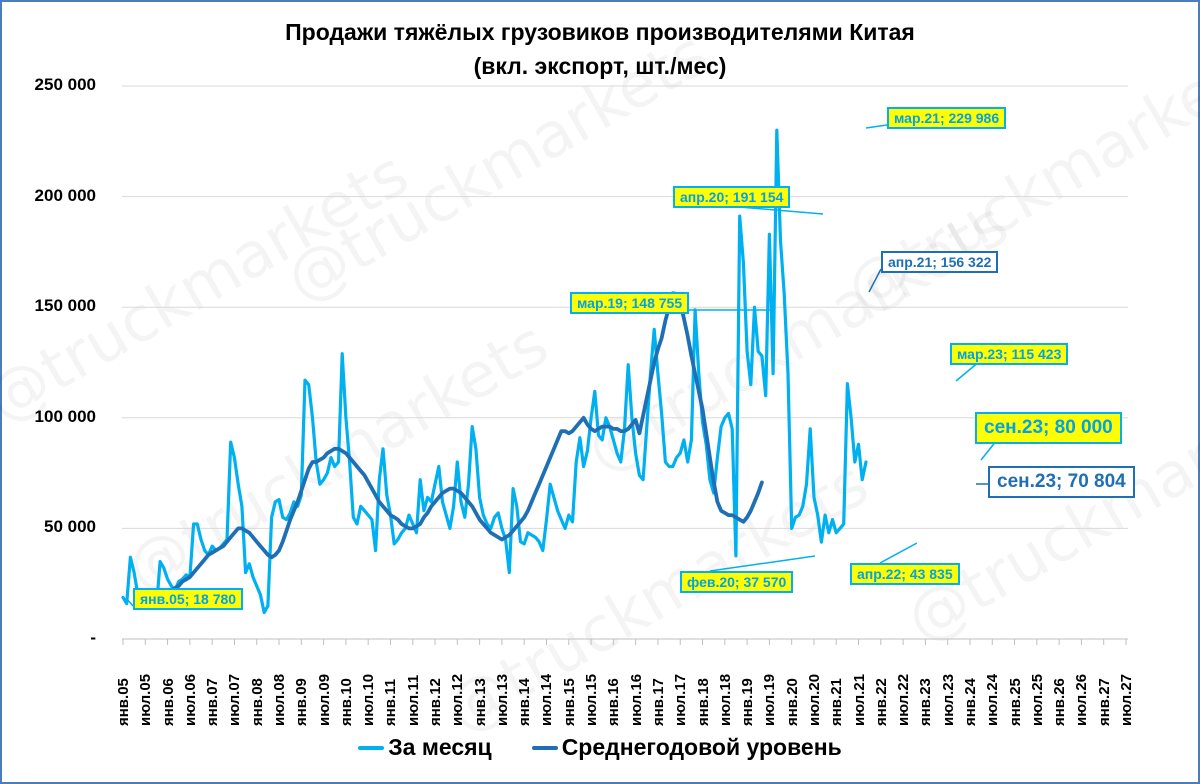 The width and height of the screenshot is (1200, 784). What do you see at coordinates (940, 262) in the screenshot?
I see `data-label-callout: апр.21; 156 322` at bounding box center [940, 262].